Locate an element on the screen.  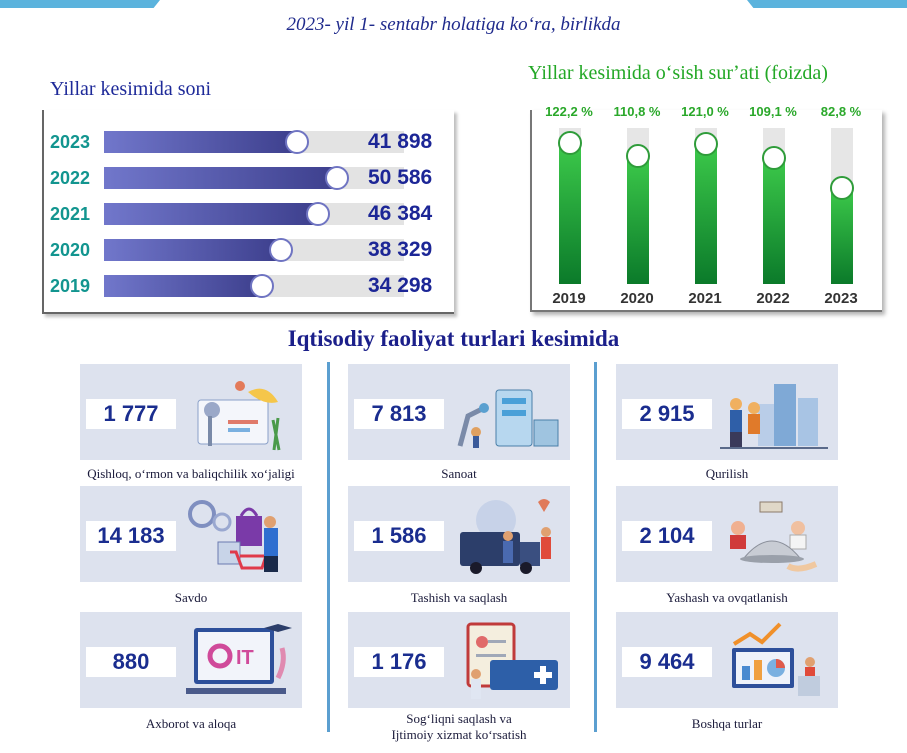
vbar-col-2019: 122,2 % 2019 is located at coordinates (569, 208).